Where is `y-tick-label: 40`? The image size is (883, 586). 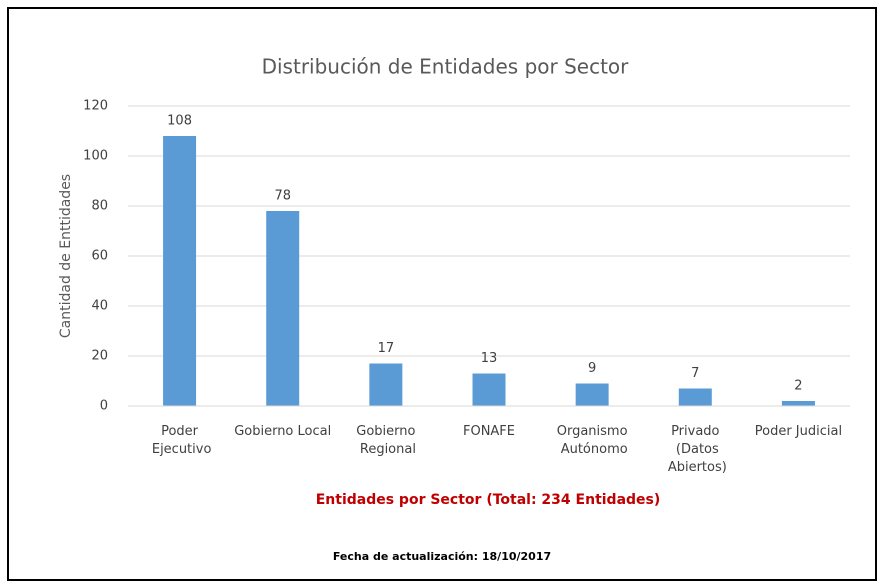
y-tick-label: 40 is located at coordinates (99, 306).